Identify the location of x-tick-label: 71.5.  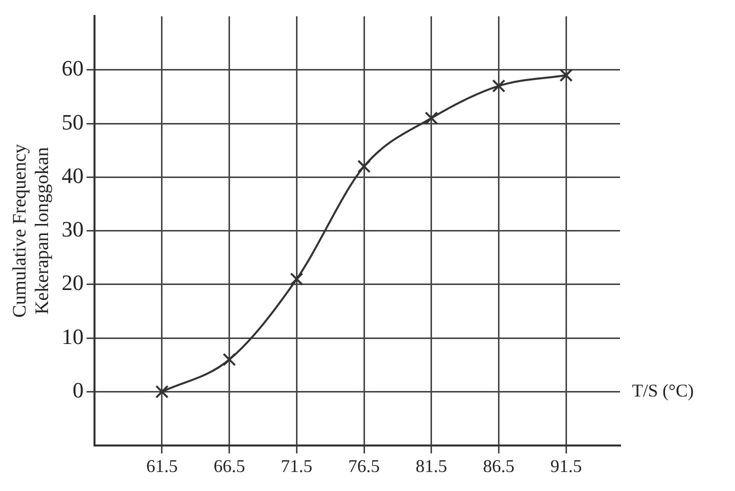
(296, 466).